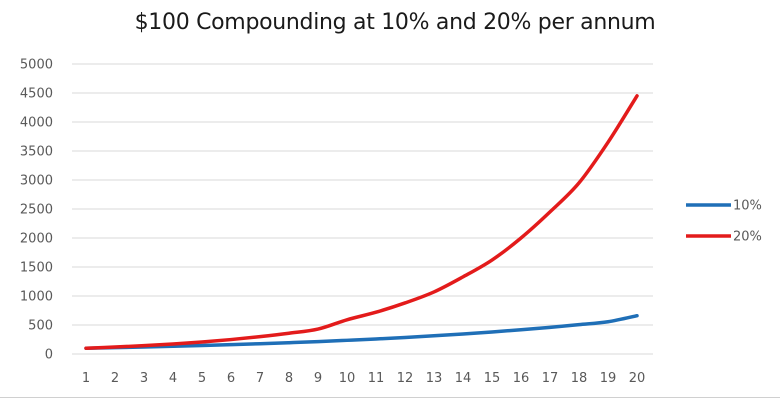 This screenshot has width=780, height=400. What do you see at coordinates (36, 152) in the screenshot?
I see `y-tick-label: 3500` at bounding box center [36, 152].